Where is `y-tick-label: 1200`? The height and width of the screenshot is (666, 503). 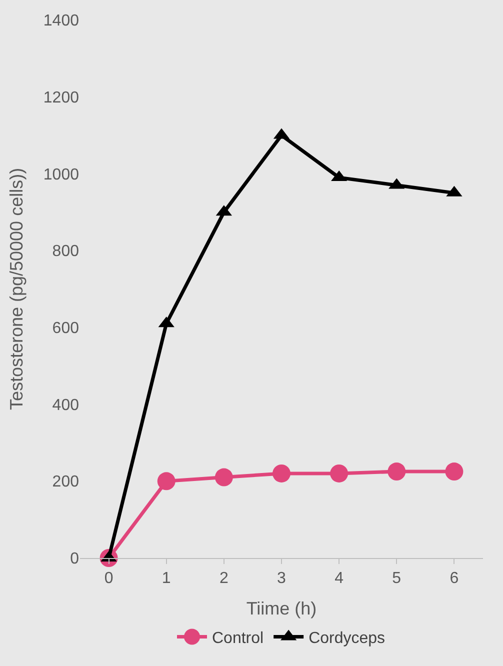
y-tick-label: 1200 is located at coordinates (61, 97).